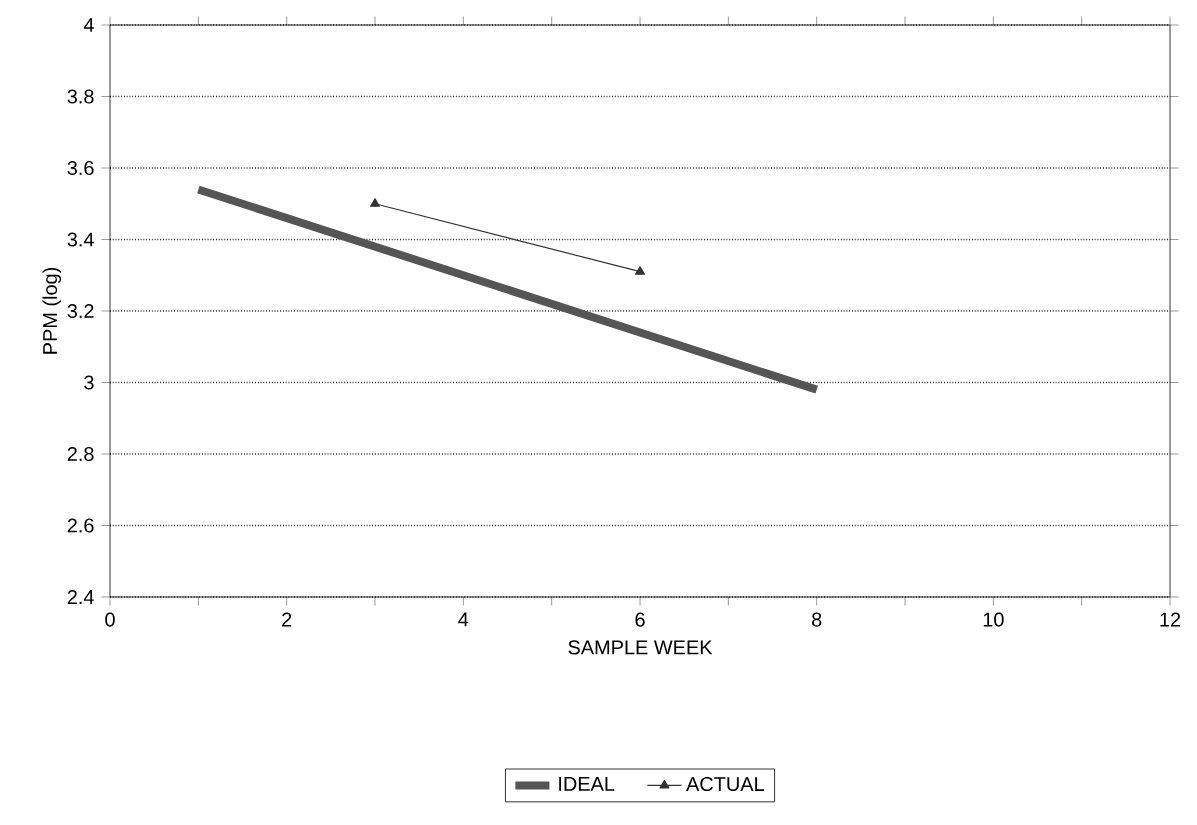 Image resolution: width=1197 pixels, height=825 pixels. What do you see at coordinates (80, 96) in the screenshot?
I see `y-tick-label: 3.8` at bounding box center [80, 96].